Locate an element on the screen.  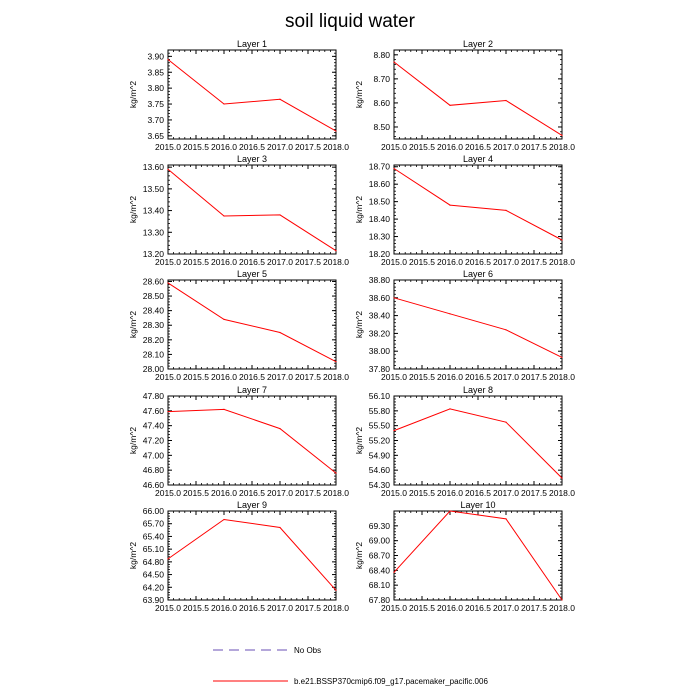
y-tick-label: 3.75 is located at coordinates (155, 104).